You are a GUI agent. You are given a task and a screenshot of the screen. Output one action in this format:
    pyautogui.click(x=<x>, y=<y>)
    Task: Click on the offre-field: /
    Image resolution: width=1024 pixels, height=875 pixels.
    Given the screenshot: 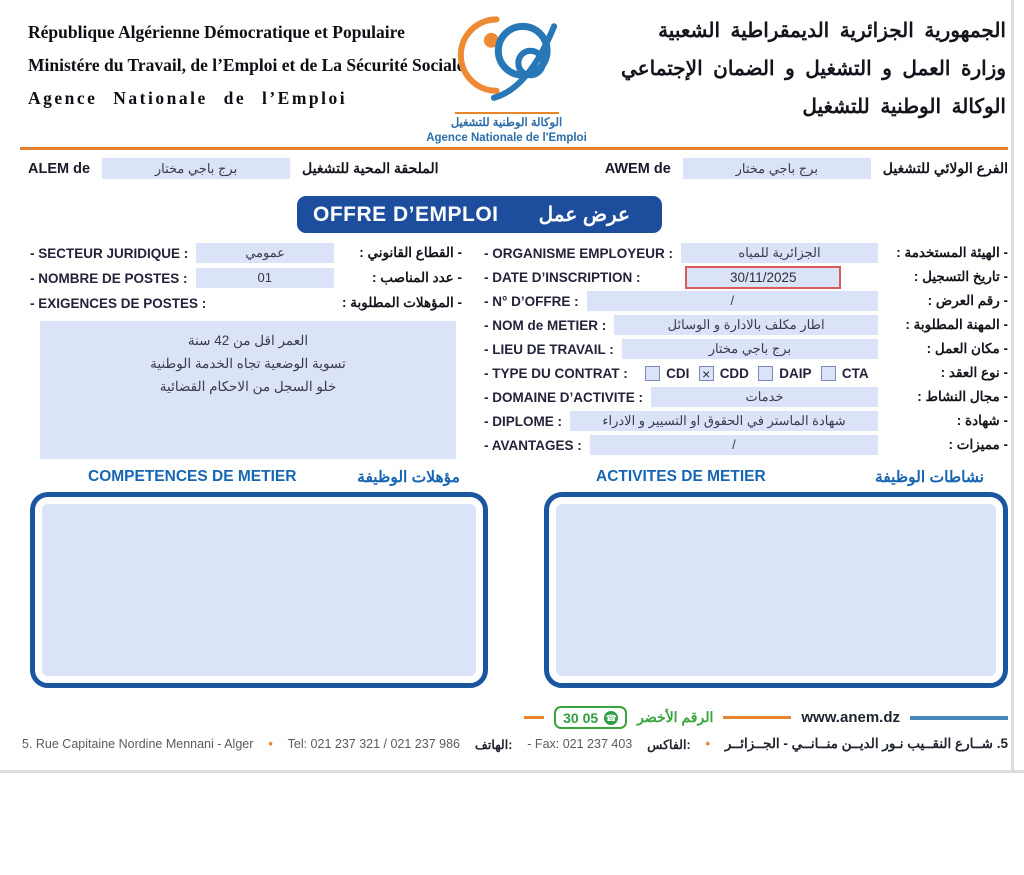 What is the action you would take?
    pyautogui.click(x=732, y=301)
    